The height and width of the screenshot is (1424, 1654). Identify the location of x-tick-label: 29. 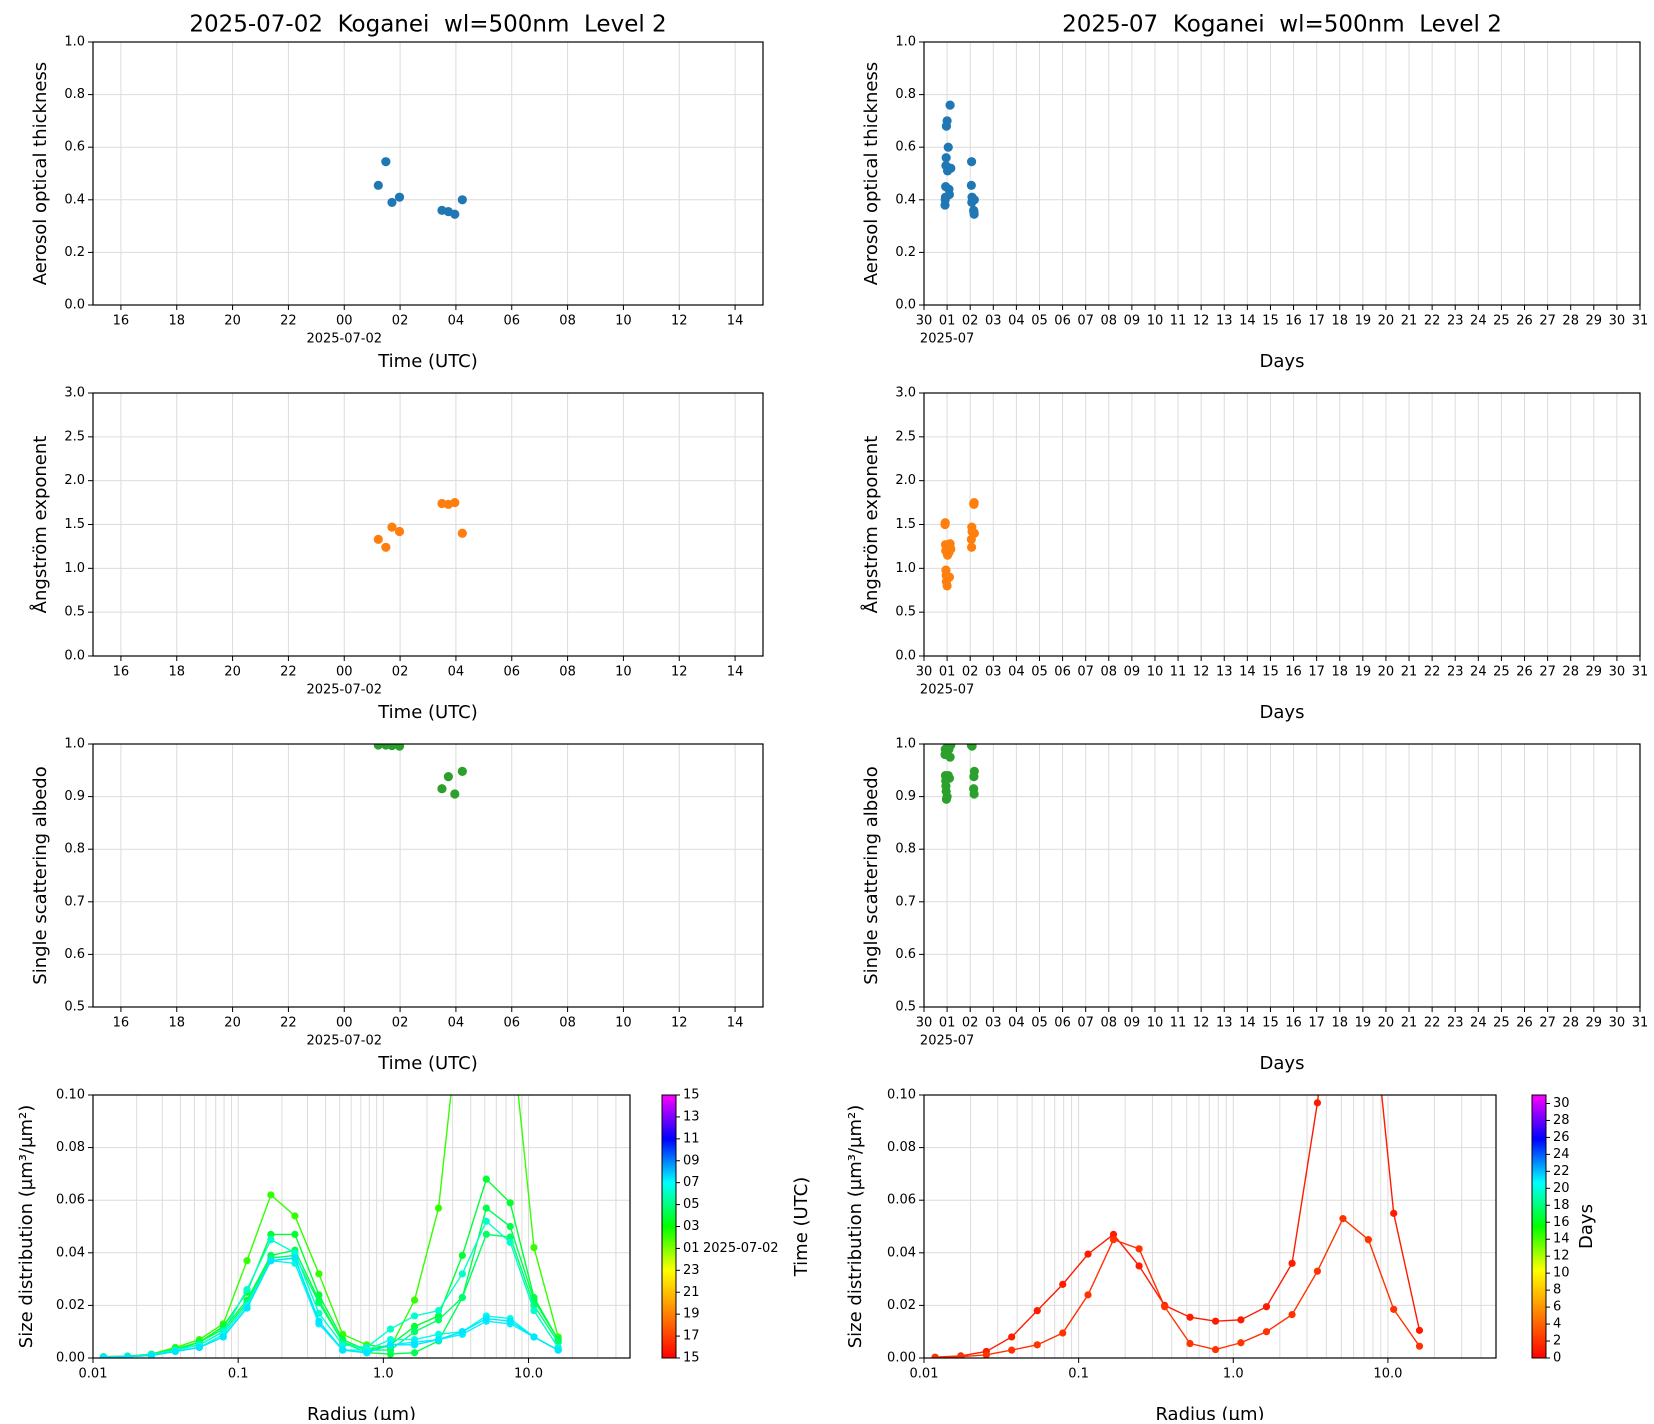
(1594, 321).